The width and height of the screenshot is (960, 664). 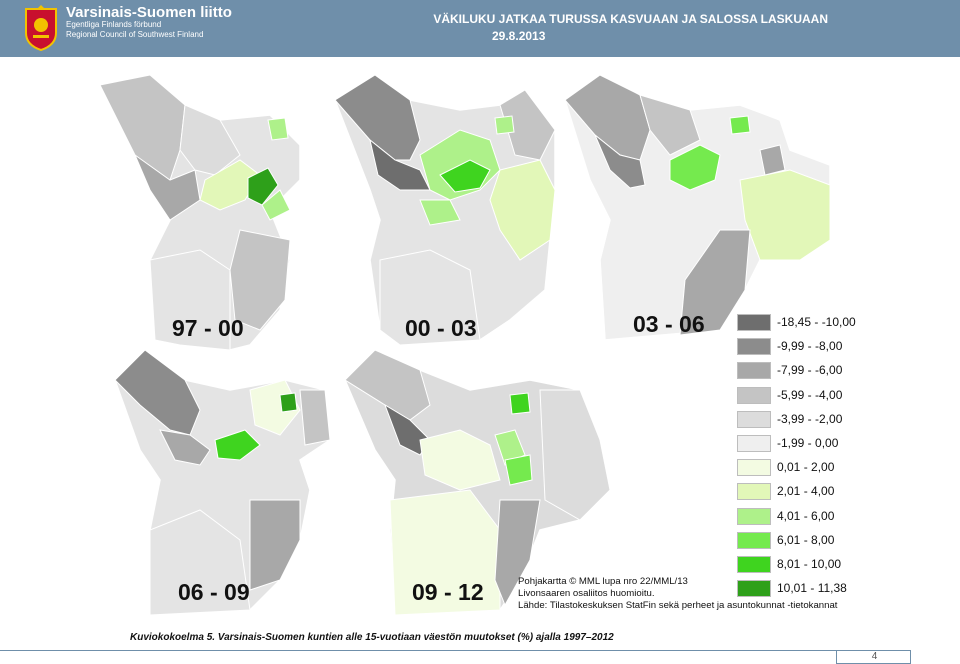 I want to click on legend-label: 0,01 - 2,00, so click(x=806, y=467).